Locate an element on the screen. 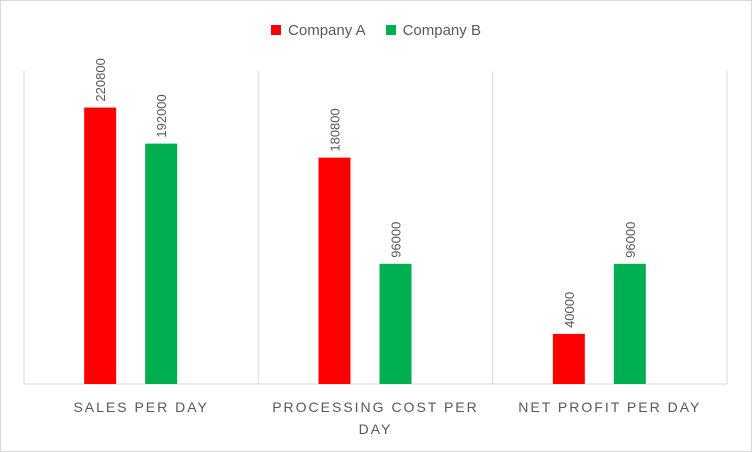  legend: Company A Company B is located at coordinates (376, 30).